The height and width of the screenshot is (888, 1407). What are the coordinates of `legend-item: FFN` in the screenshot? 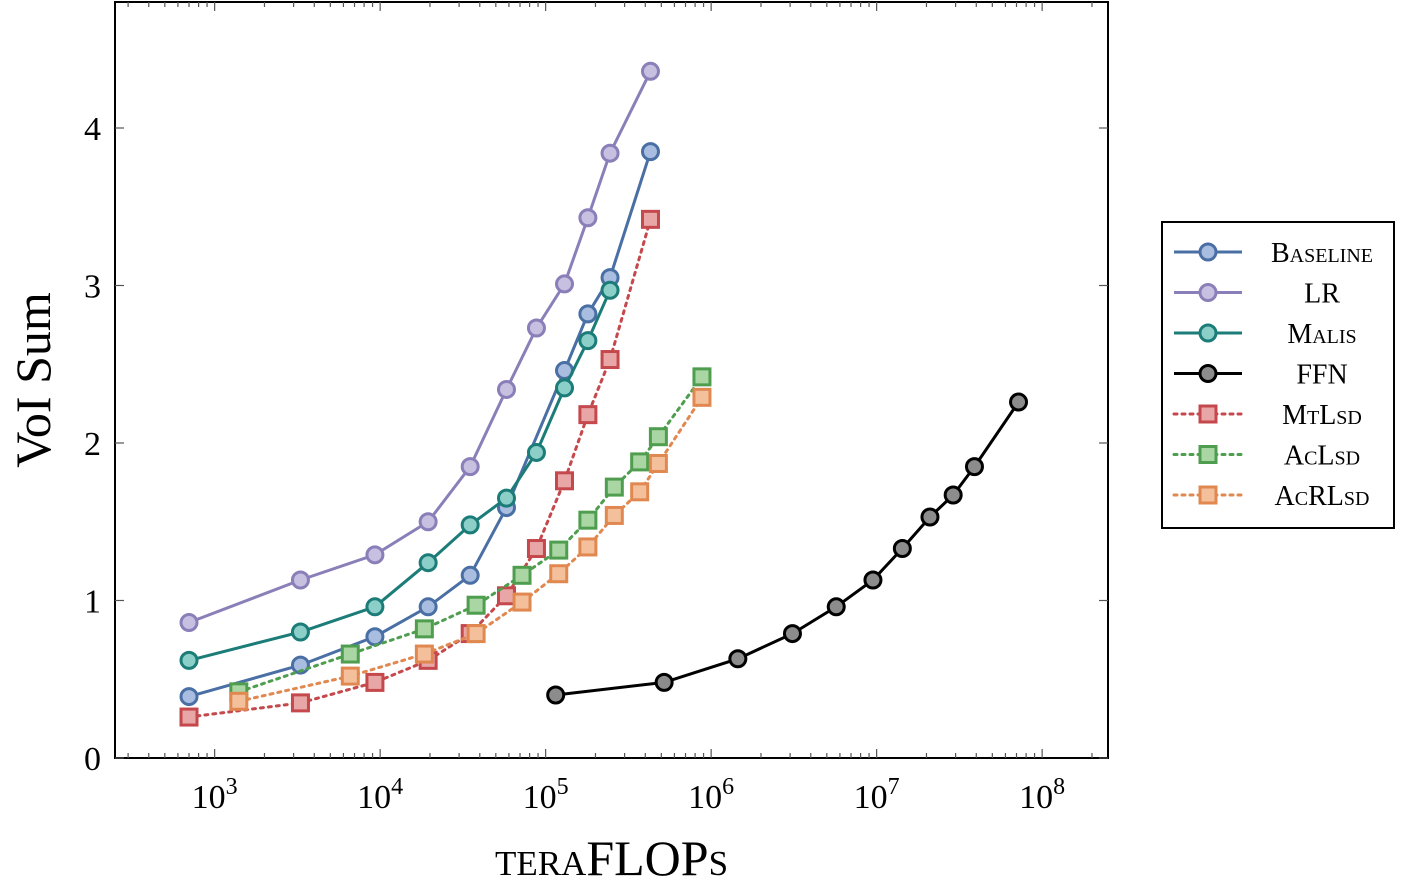 It's located at (1261, 375).